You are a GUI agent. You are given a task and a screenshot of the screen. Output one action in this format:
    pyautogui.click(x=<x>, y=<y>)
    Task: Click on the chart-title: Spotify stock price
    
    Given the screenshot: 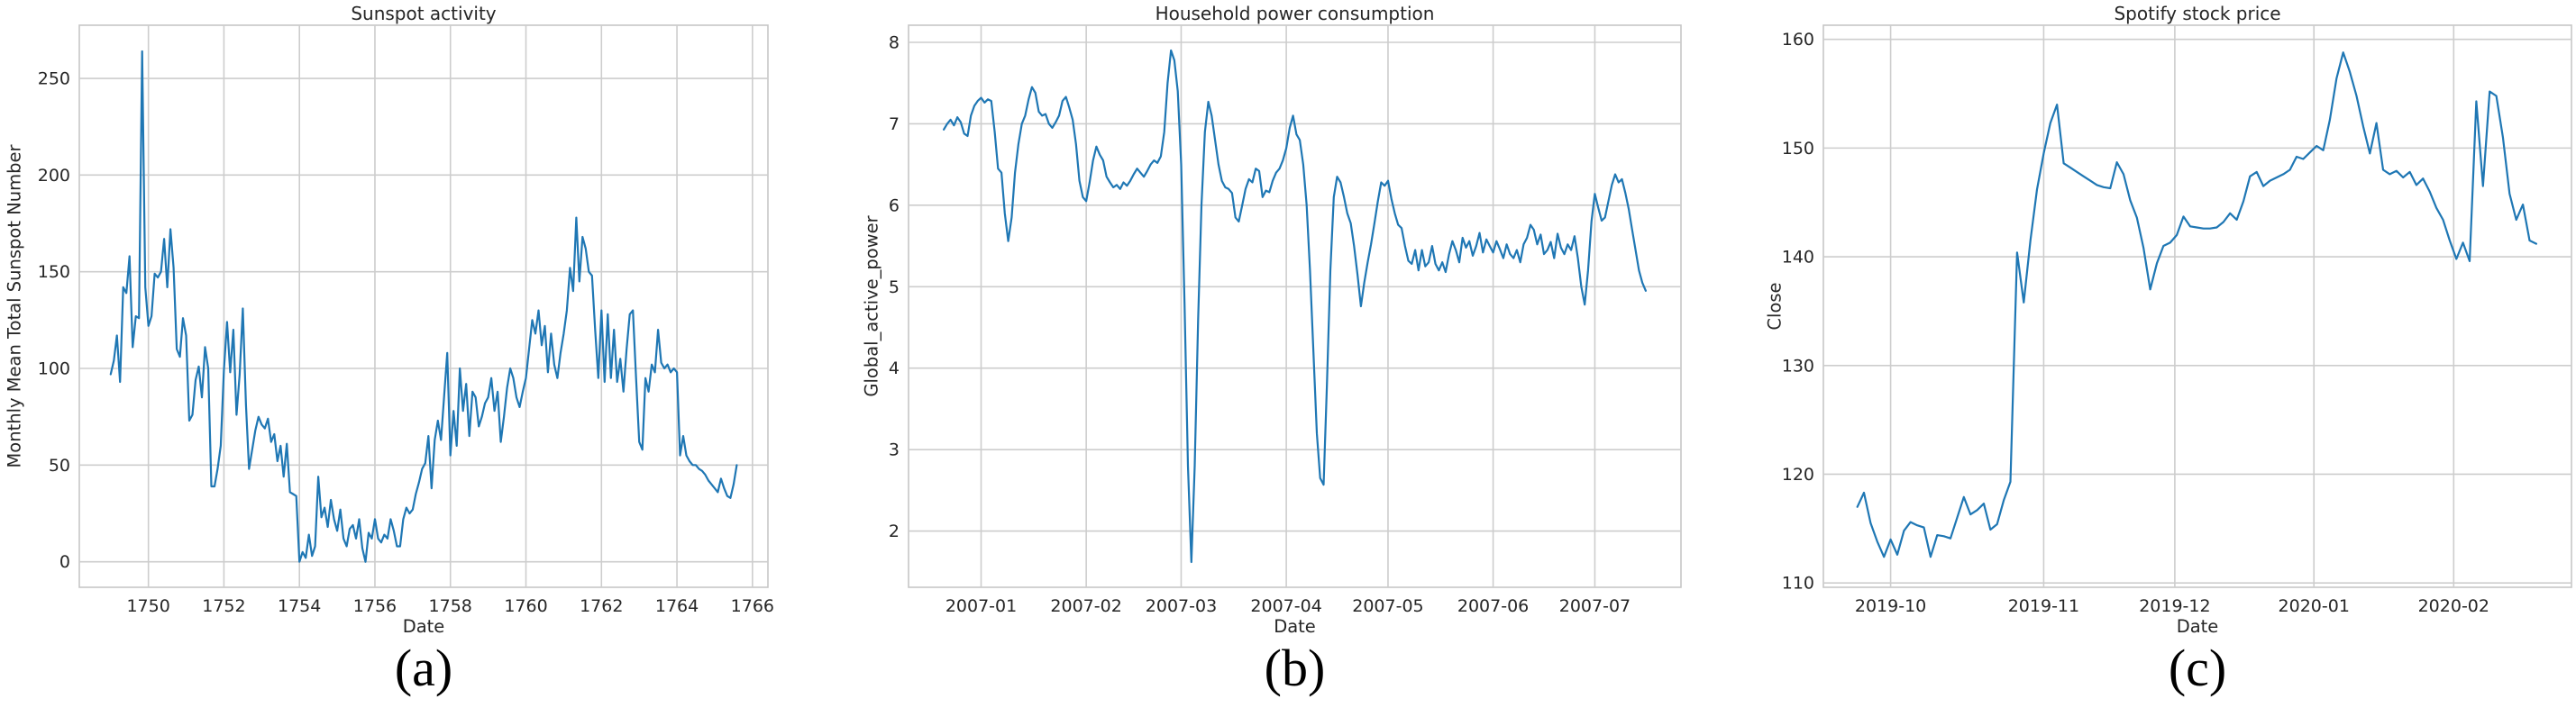 What is the action you would take?
    pyautogui.click(x=2197, y=13)
    